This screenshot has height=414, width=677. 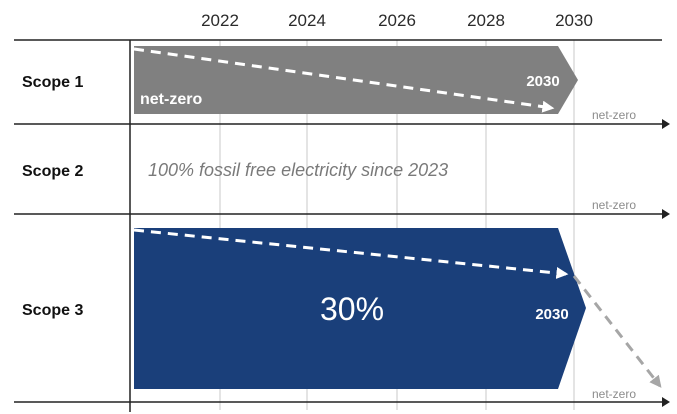 What do you see at coordinates (614, 115) in the screenshot?
I see `scope1-axis-label: net-zero` at bounding box center [614, 115].